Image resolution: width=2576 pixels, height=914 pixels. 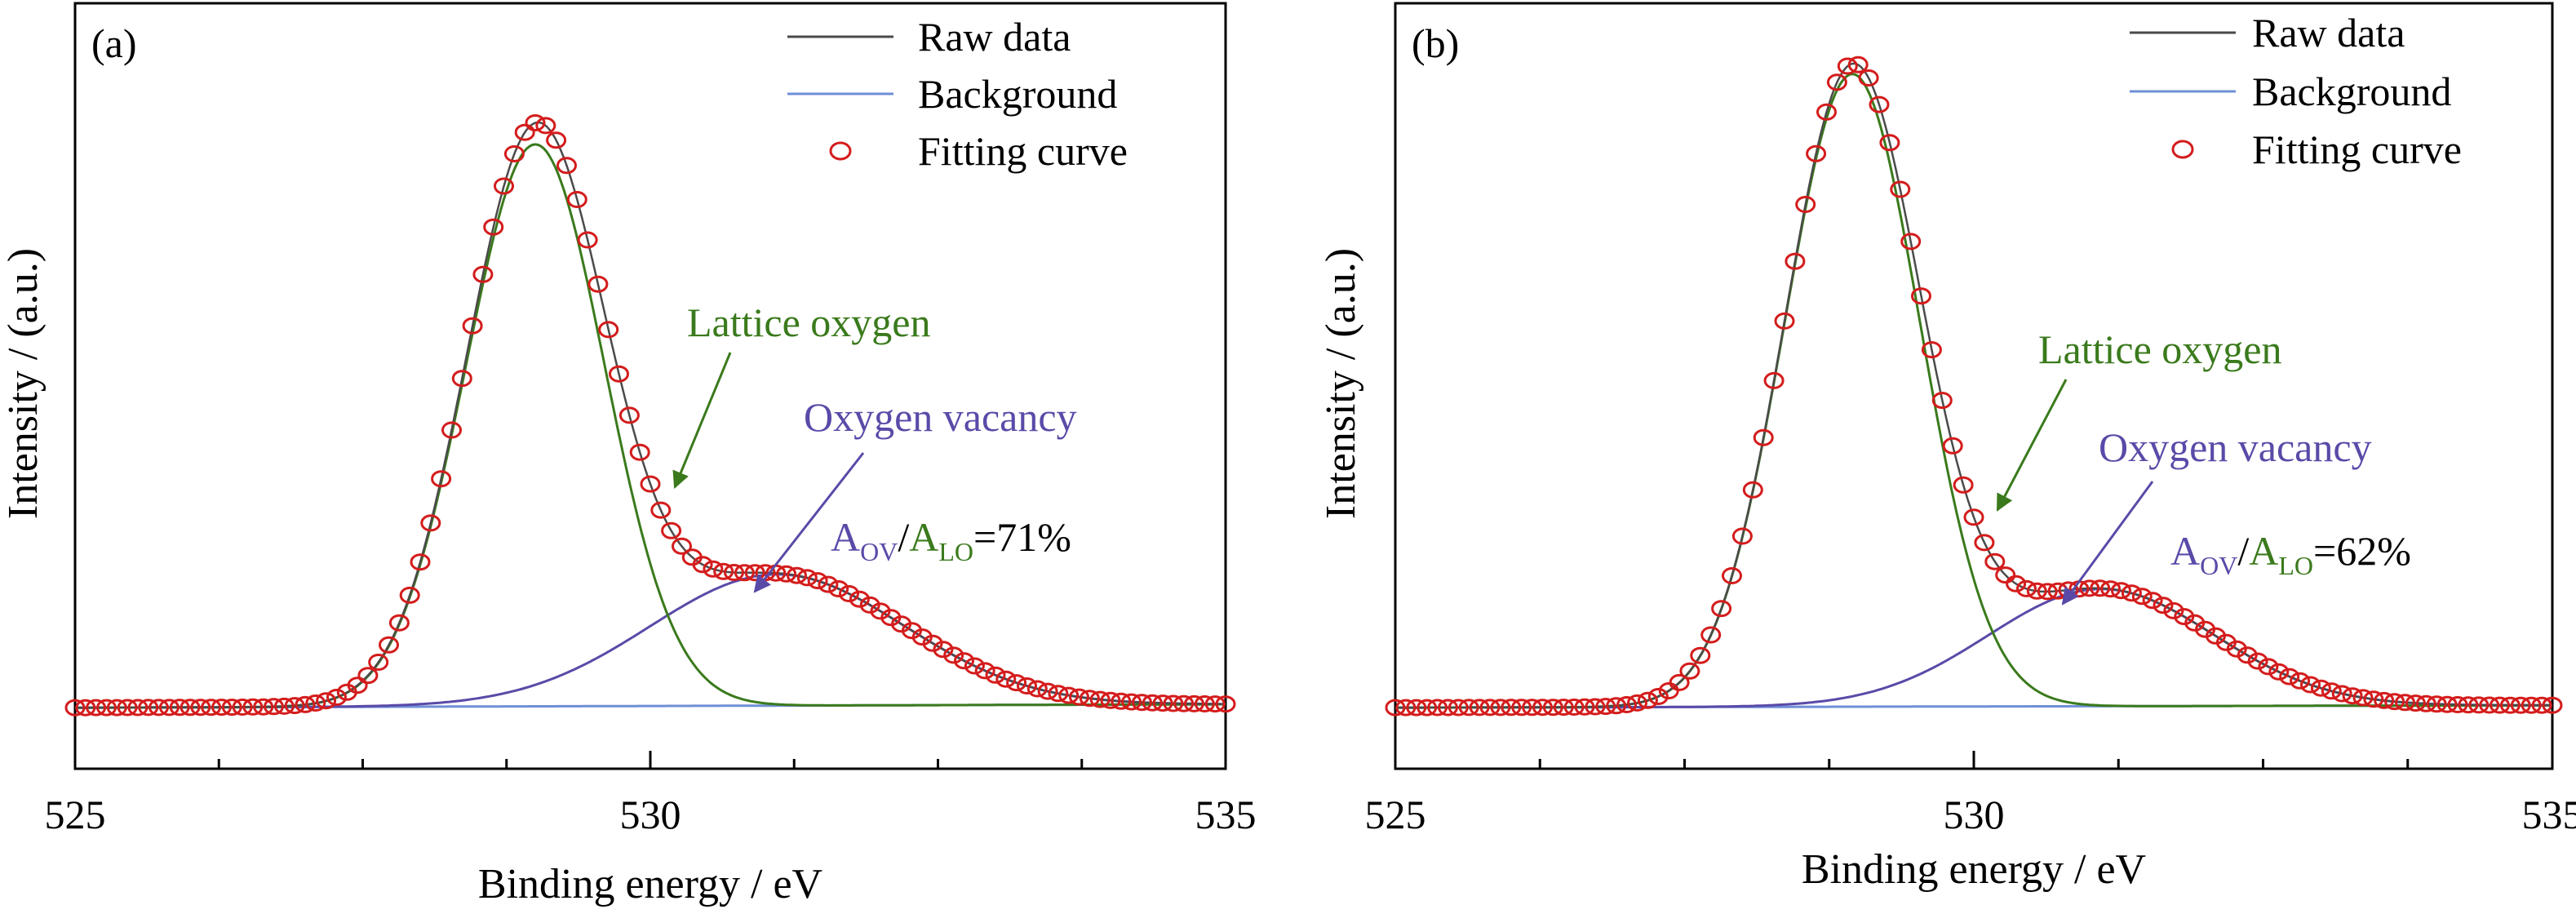 What do you see at coordinates (23, 383) in the screenshot?
I see `y-axis-title: Intensity / (a.u.)` at bounding box center [23, 383].